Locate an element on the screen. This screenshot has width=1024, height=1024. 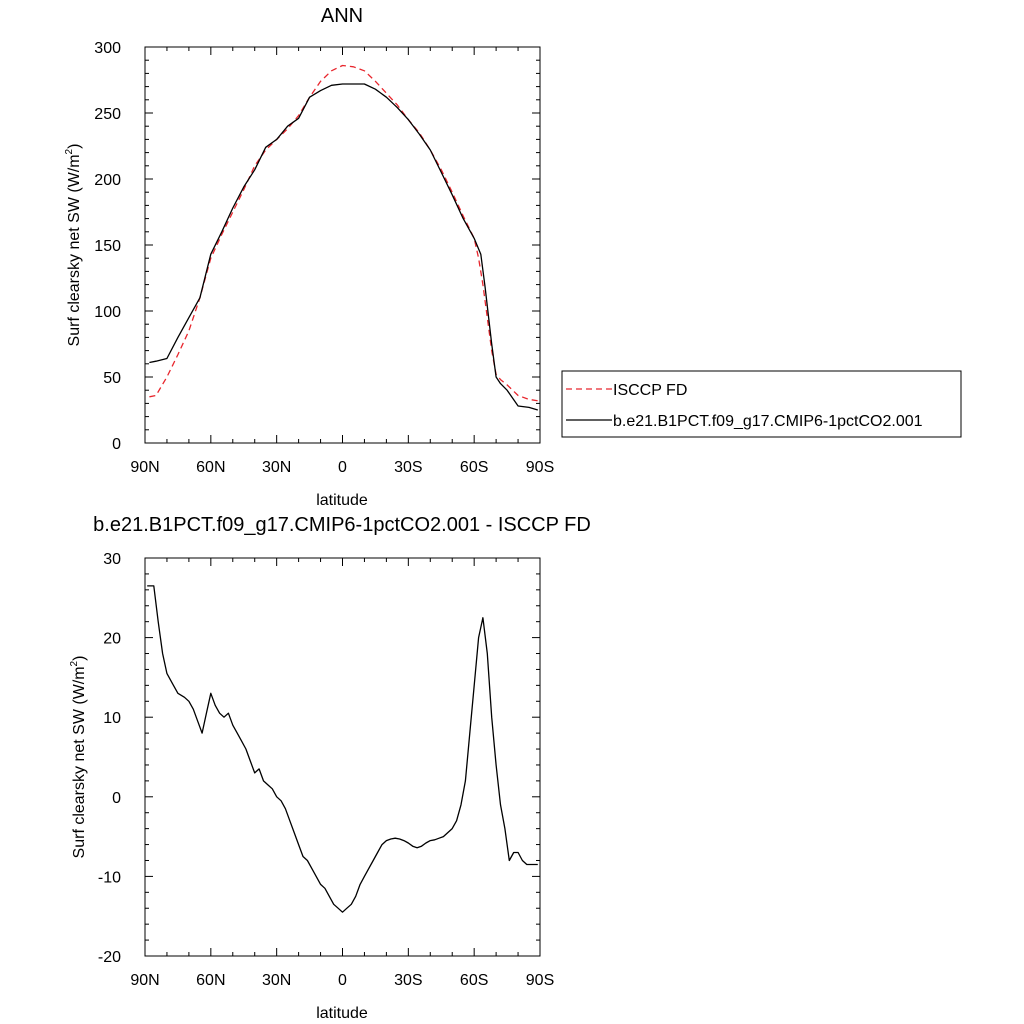
legend-box is located at coordinates (761, 404).